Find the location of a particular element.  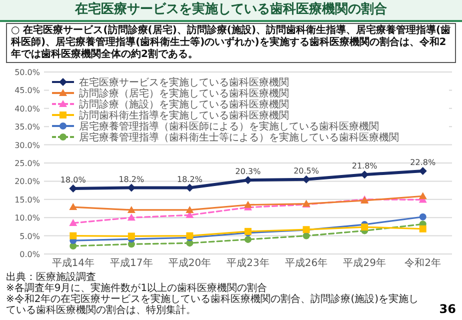

x-tick-label: 平成17年 is located at coordinates (131, 263).